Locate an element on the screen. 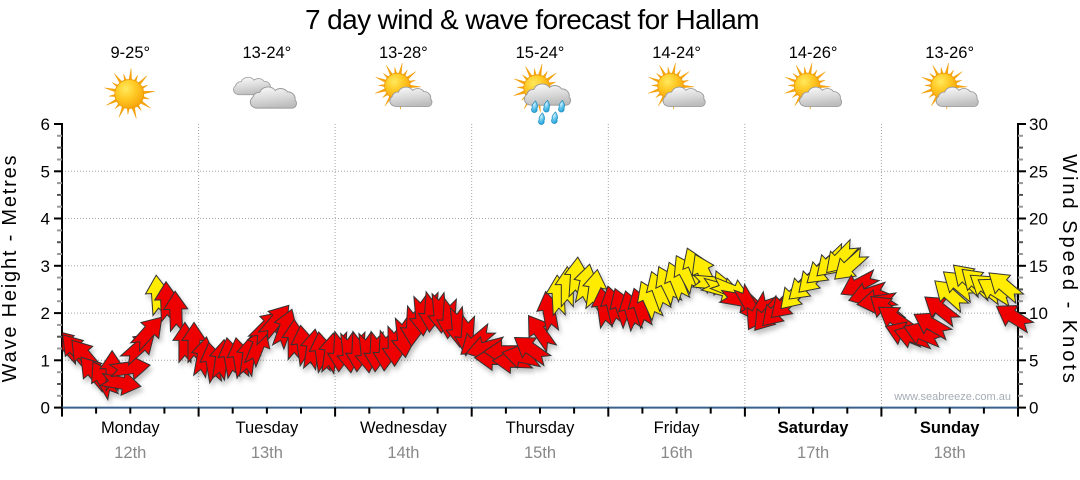 The height and width of the screenshot is (480, 1080). svg-text: 25 is located at coordinates (1038, 171).